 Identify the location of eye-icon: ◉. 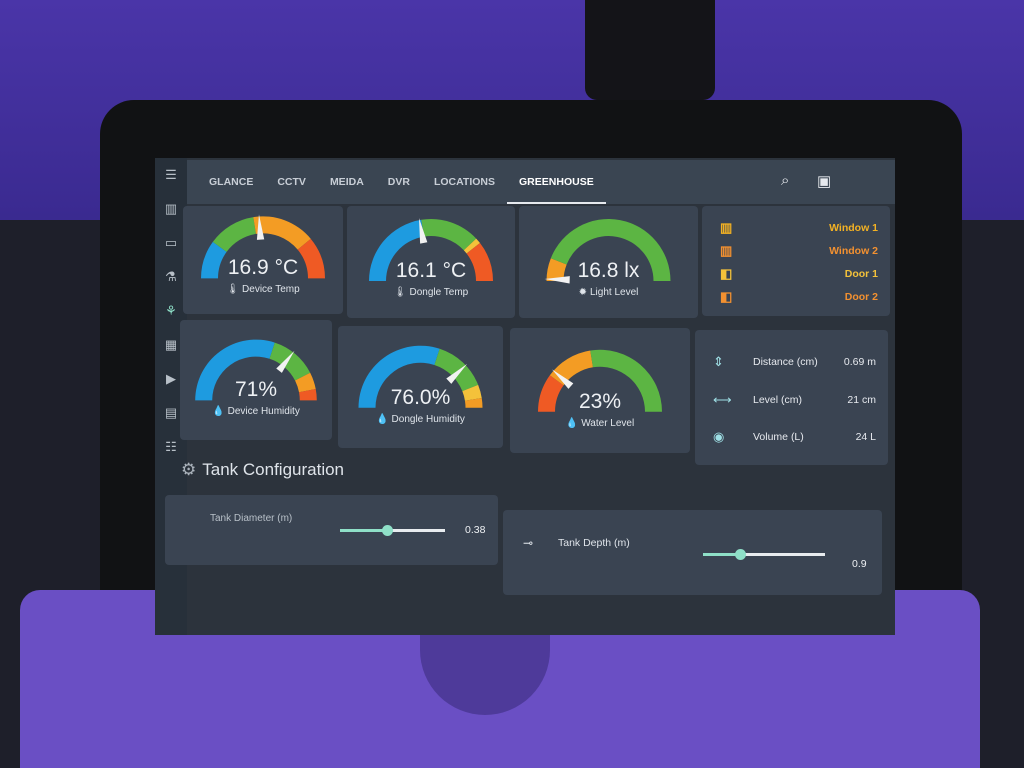
(719, 436).